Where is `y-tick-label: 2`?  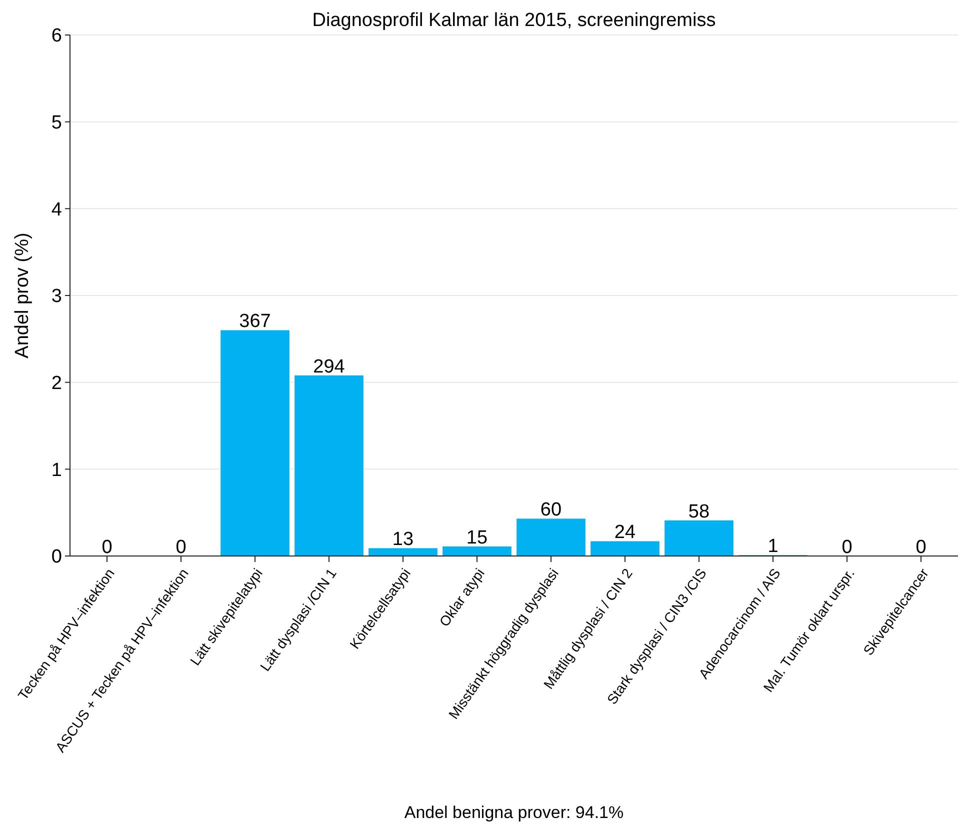 y-tick-label: 2 is located at coordinates (56, 383).